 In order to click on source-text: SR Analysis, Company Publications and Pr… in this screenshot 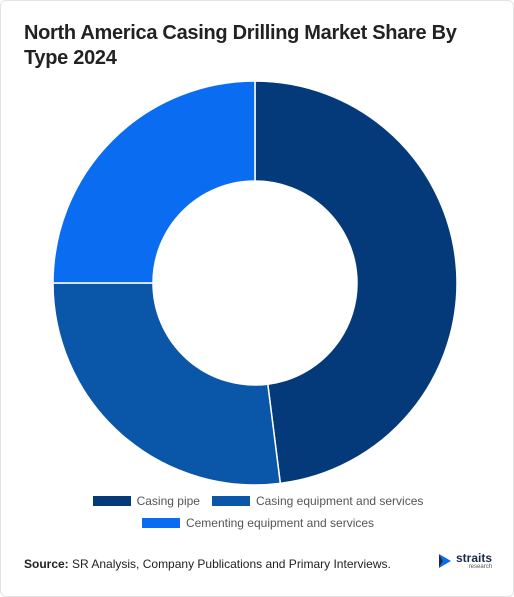, I will do `click(231, 564)`.